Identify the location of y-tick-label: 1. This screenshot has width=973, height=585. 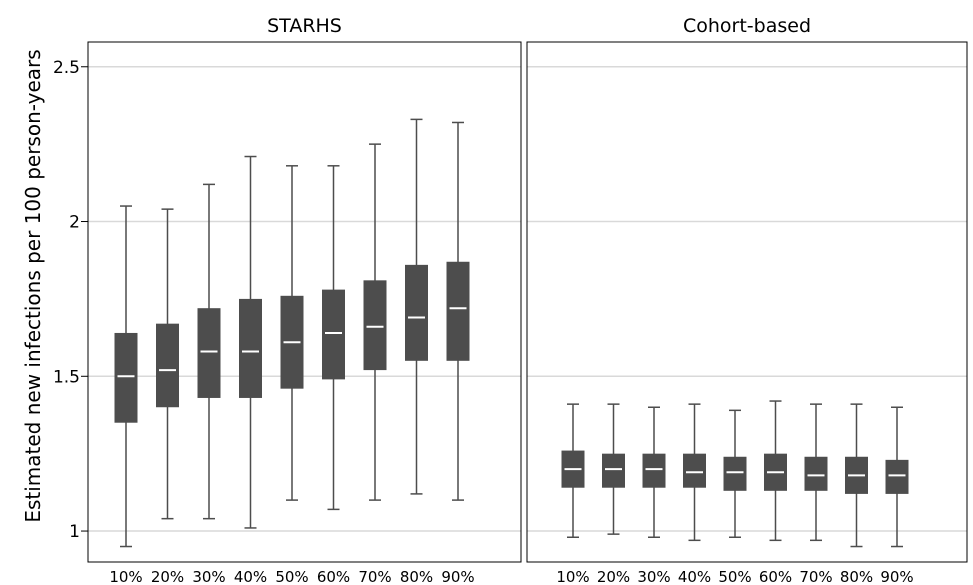
(74, 532).